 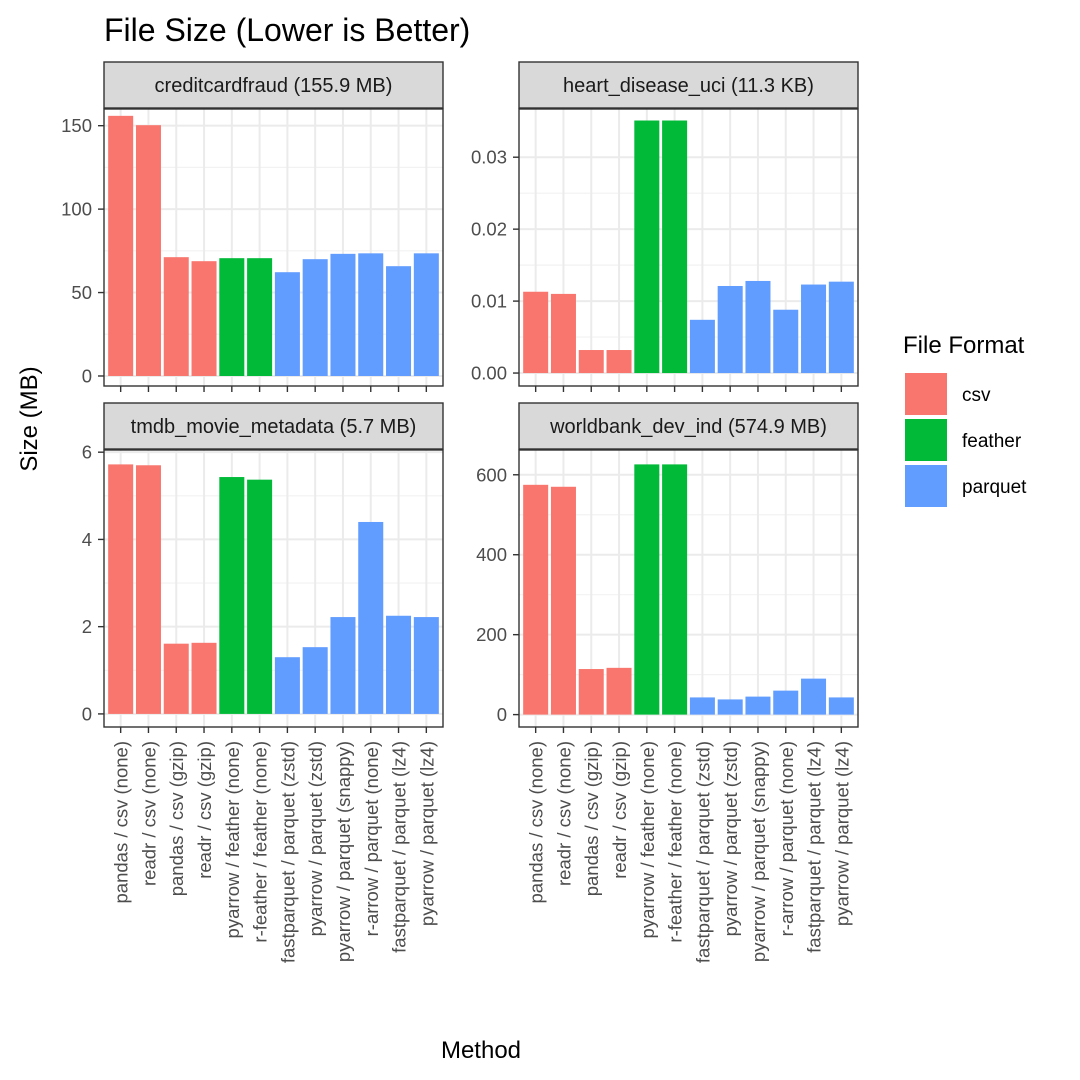 What do you see at coordinates (260, 842) in the screenshot?
I see `x-tick-label: r-feather / feather (none)` at bounding box center [260, 842].